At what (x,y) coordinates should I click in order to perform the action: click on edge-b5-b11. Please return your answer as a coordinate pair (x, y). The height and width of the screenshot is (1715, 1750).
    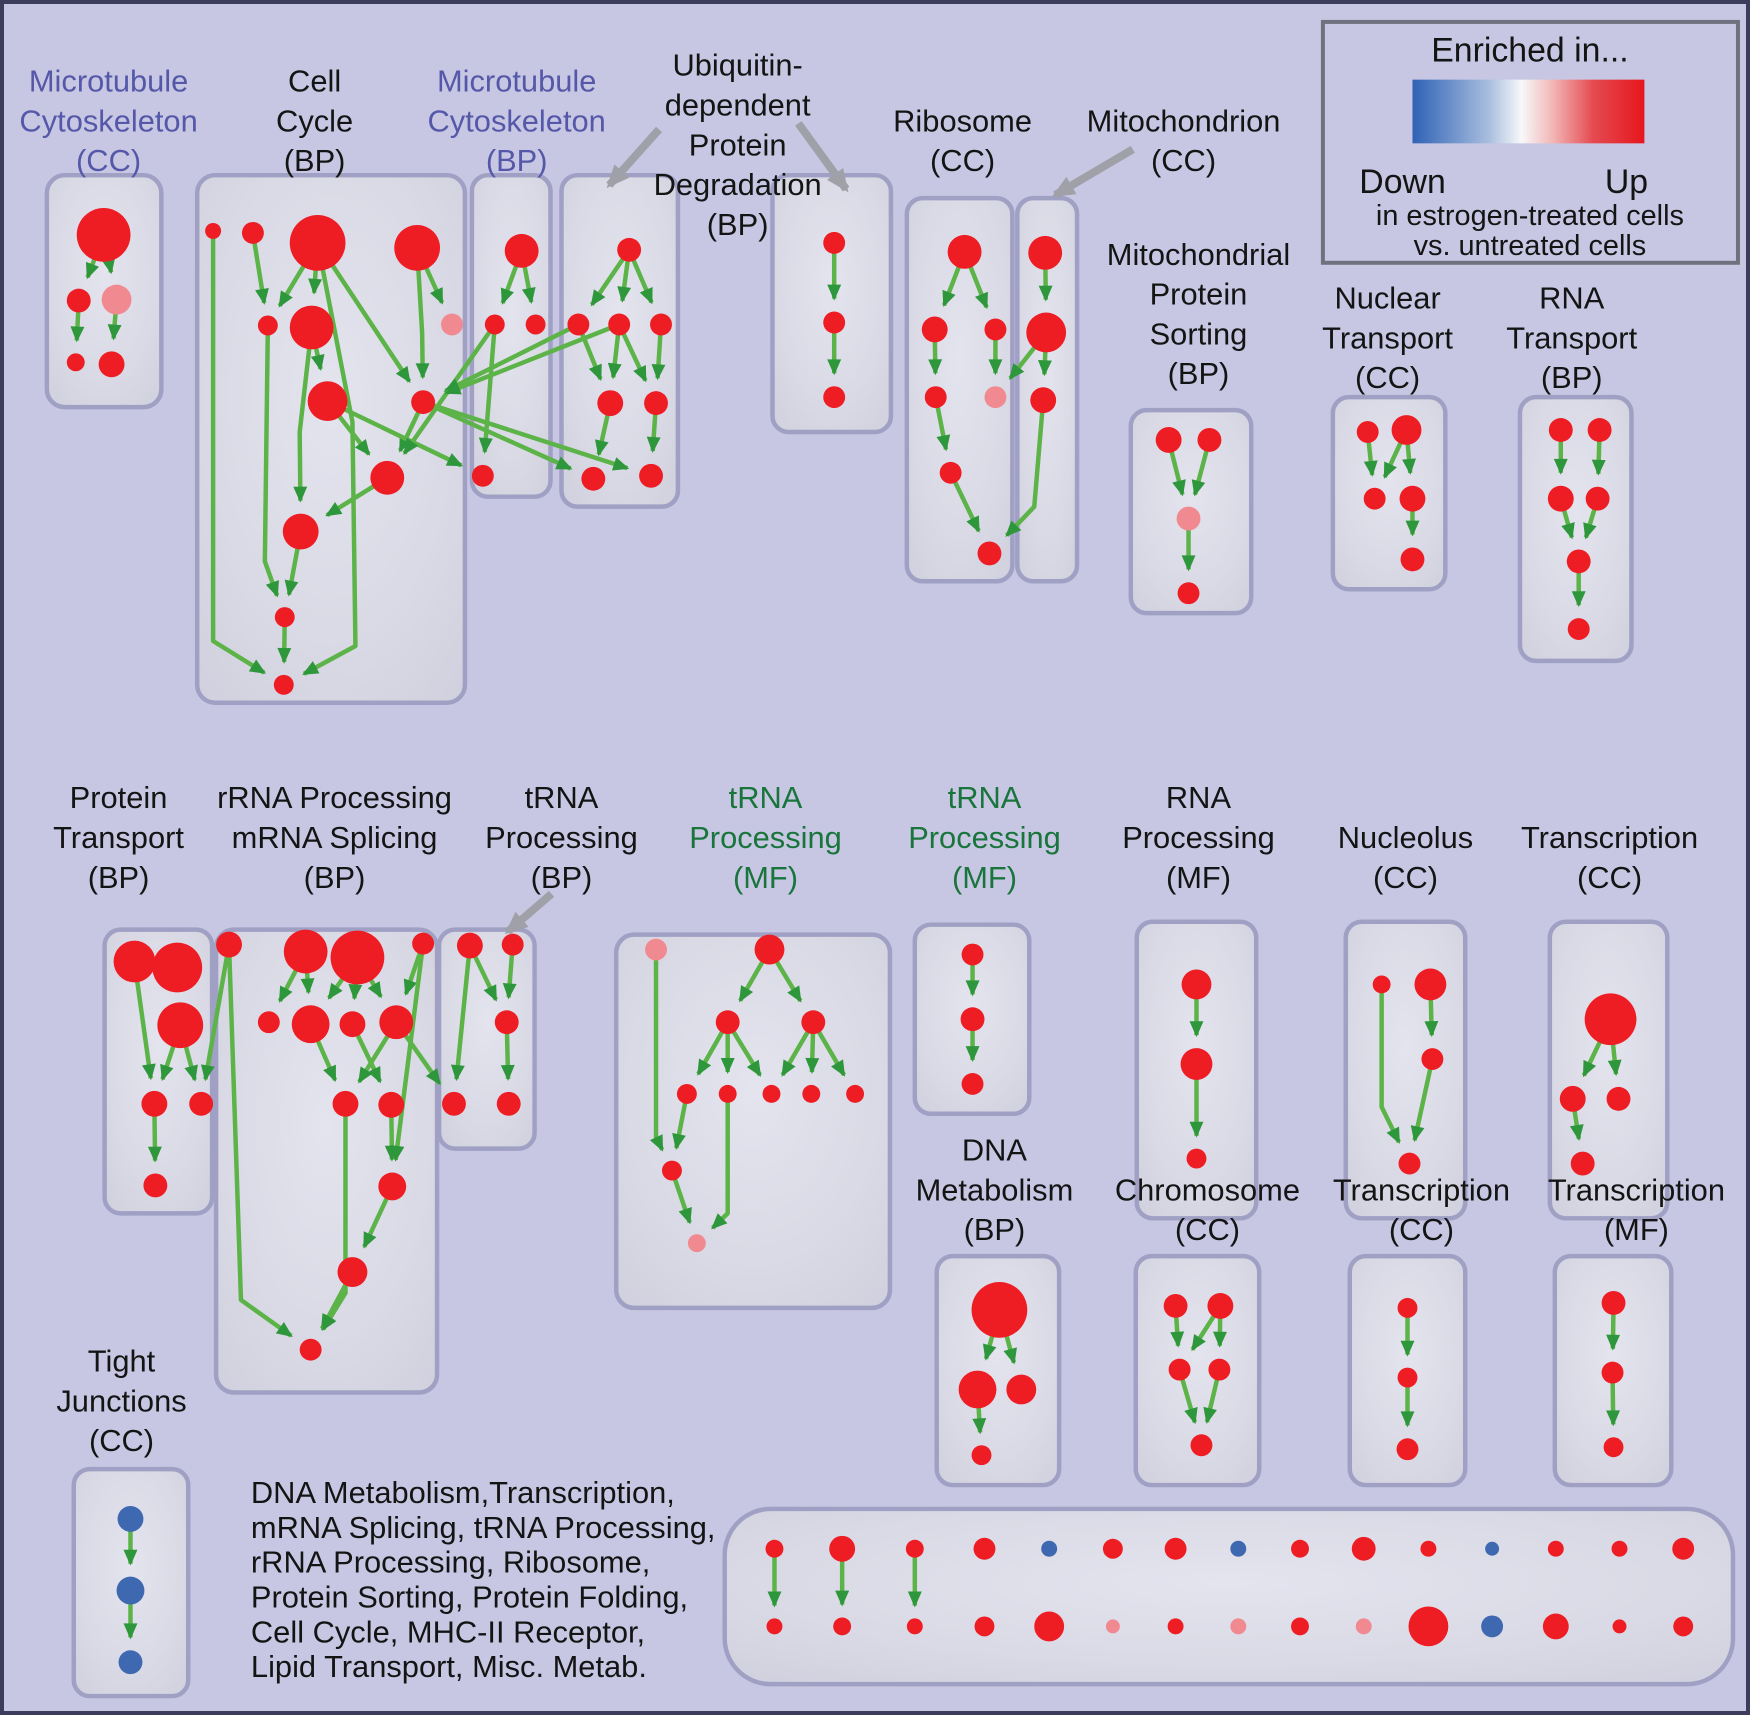
    Looking at the image, I should click on (271, 461).